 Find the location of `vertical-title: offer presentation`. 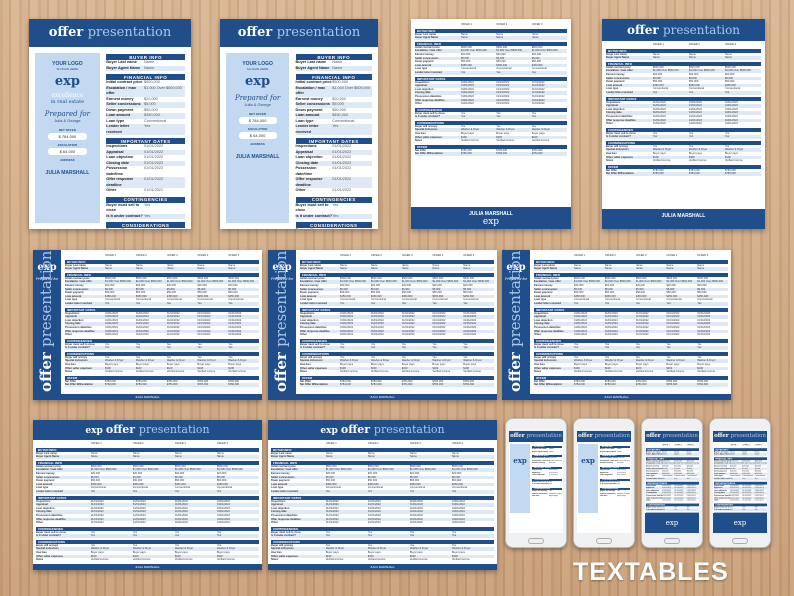

vertical-title: offer presentation is located at coordinates (515, 321).